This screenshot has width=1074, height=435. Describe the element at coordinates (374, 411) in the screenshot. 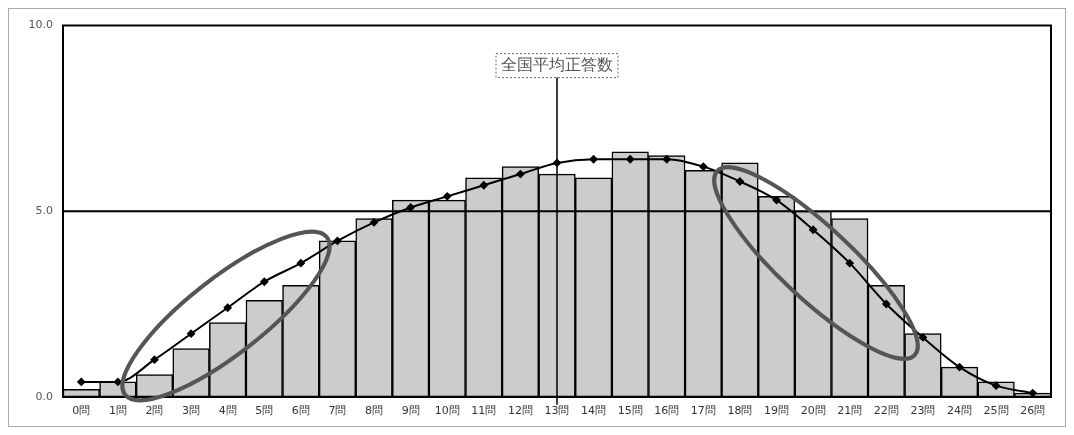

I see `x-tick-label: 8問` at that location.